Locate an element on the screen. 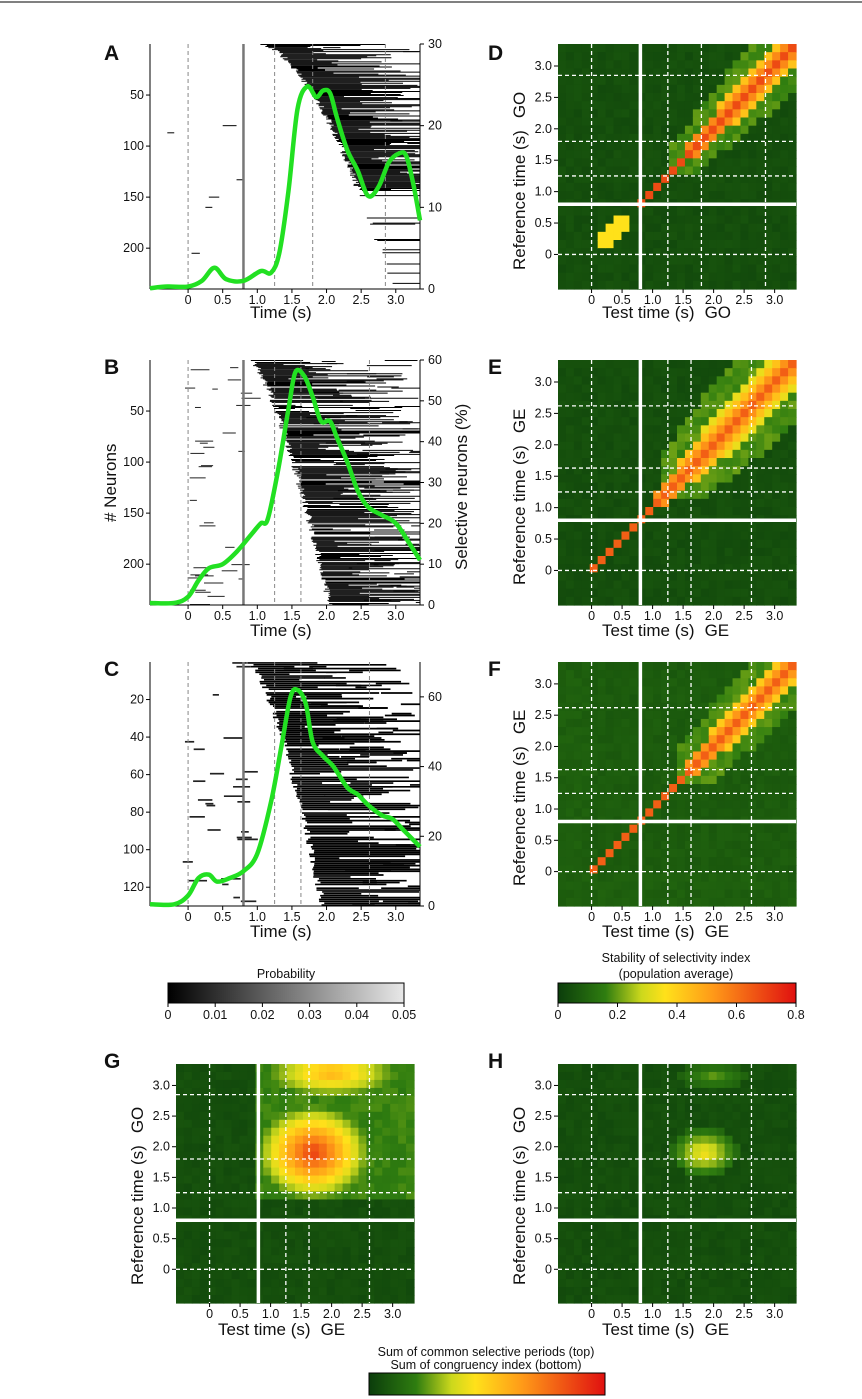 The width and height of the screenshot is (862, 1399). y-tick-label: 0.5 is located at coordinates (543, 840).